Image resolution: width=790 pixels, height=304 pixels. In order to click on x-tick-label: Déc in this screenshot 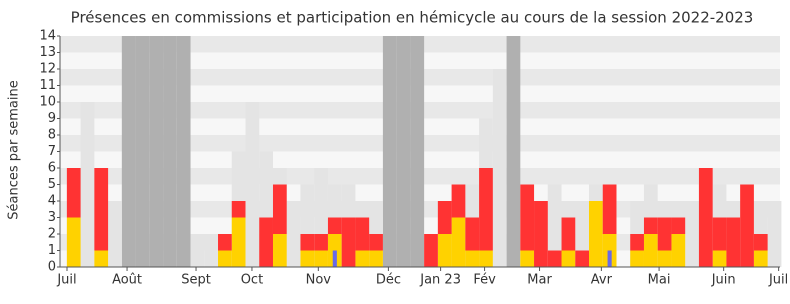, I will do `click(388, 280)`.